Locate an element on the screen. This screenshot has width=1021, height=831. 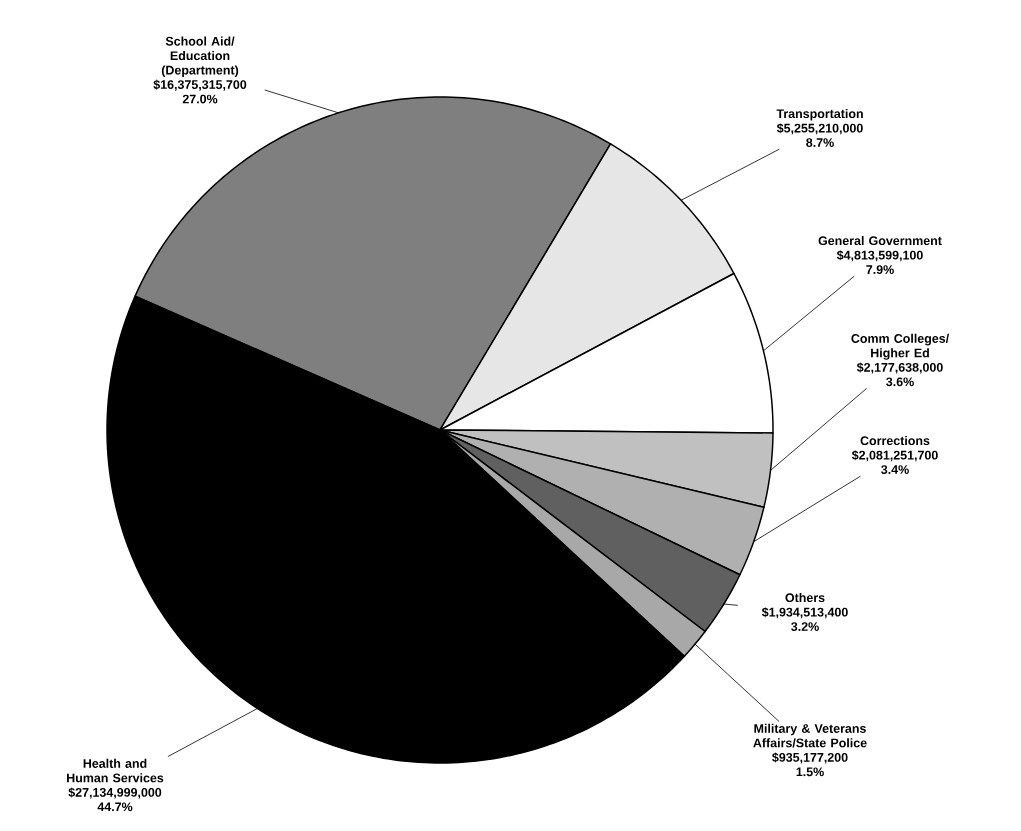
slice-label: Comm Colleges/ Higher Ed is located at coordinates (900, 346).